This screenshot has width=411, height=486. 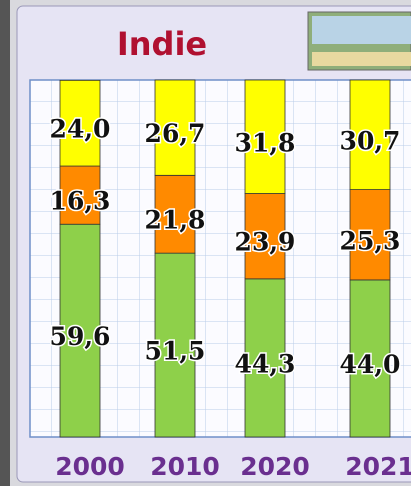 What do you see at coordinates (80, 201) in the screenshot?
I see `value-label: 16,3` at bounding box center [80, 201].